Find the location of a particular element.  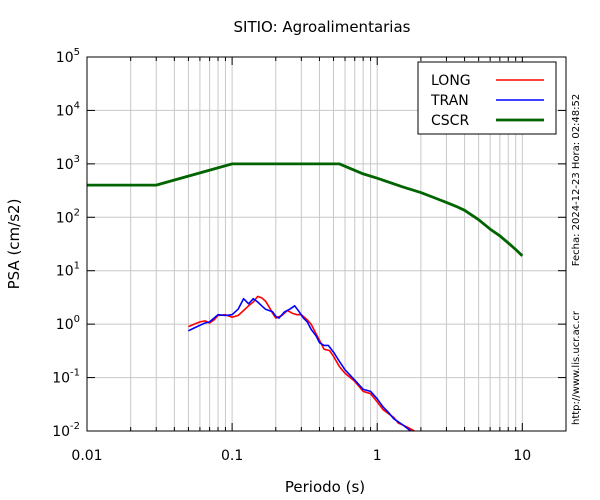

legend-label-tran: TRAN is located at coordinates (449, 101).